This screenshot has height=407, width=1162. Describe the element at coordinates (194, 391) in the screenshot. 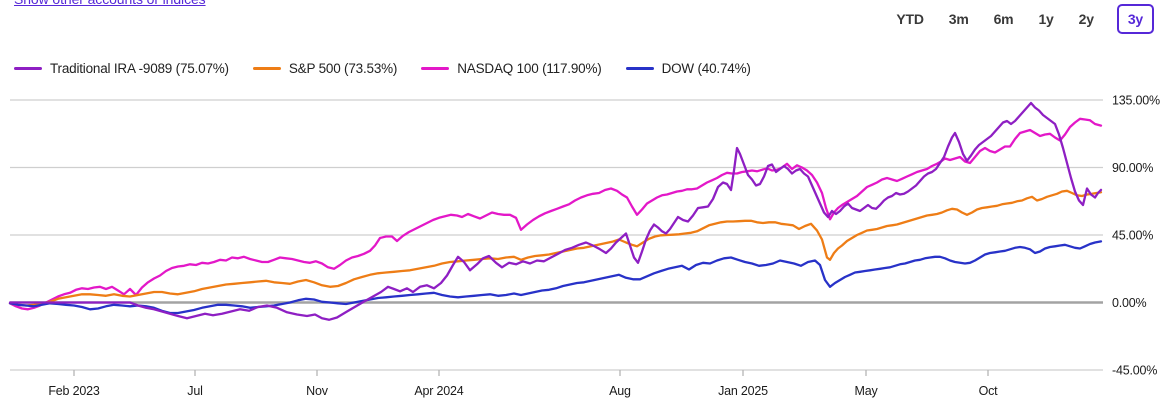

I see `x-axis-label: Jul` at that location.